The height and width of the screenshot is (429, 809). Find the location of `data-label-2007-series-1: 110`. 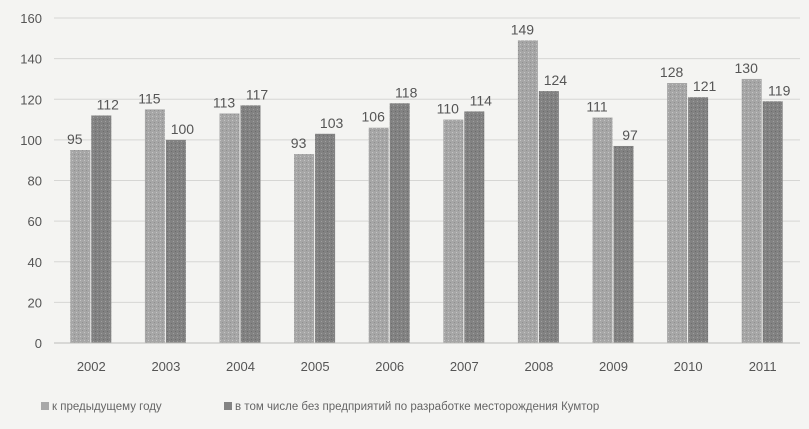

data-label-2007-series-1: 110 is located at coordinates (448, 109).